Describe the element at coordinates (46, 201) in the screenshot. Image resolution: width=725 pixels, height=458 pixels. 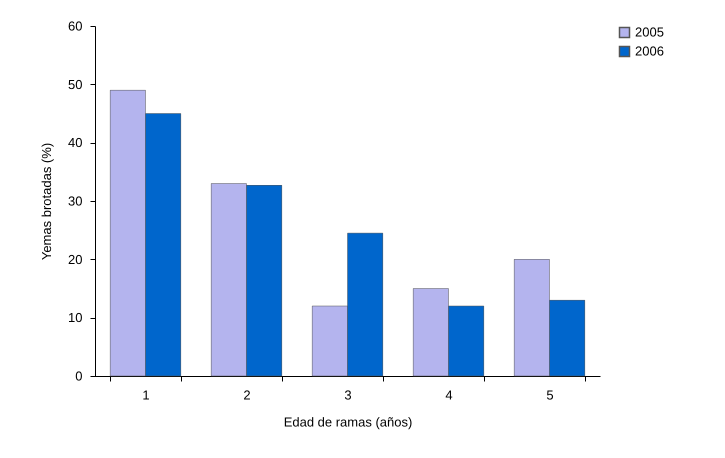
I see `y-axis-title: Yemas brotadas (%)` at that location.